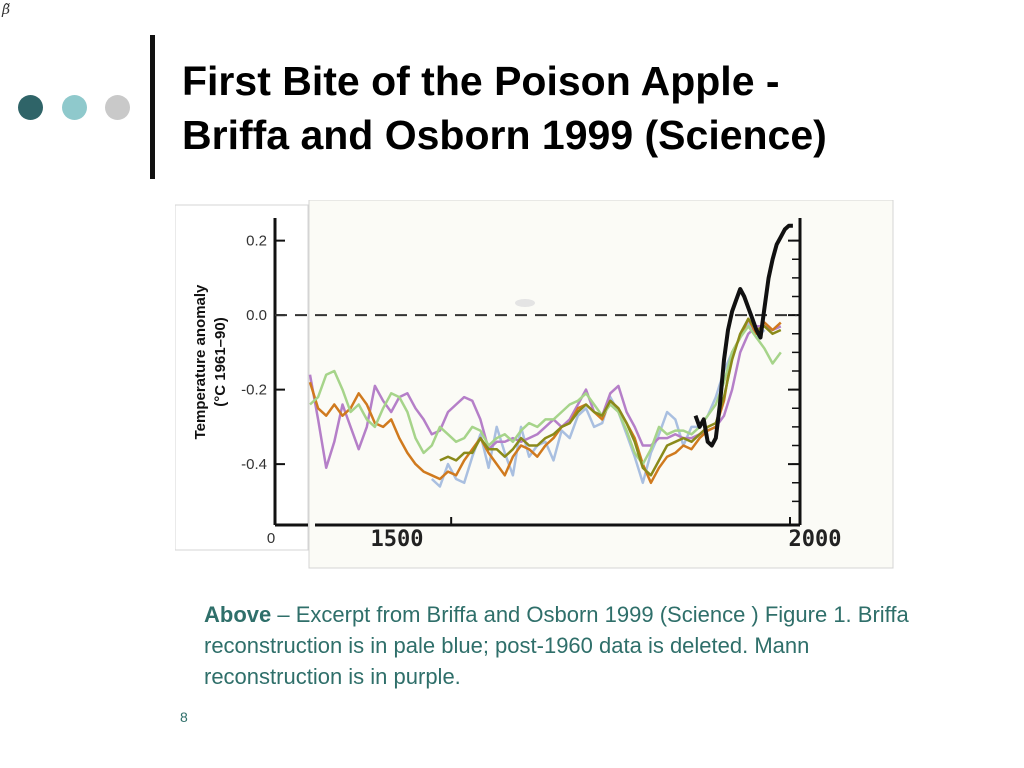 This screenshot has height=768, width=1024. I want to click on title-divider, so click(152, 107).